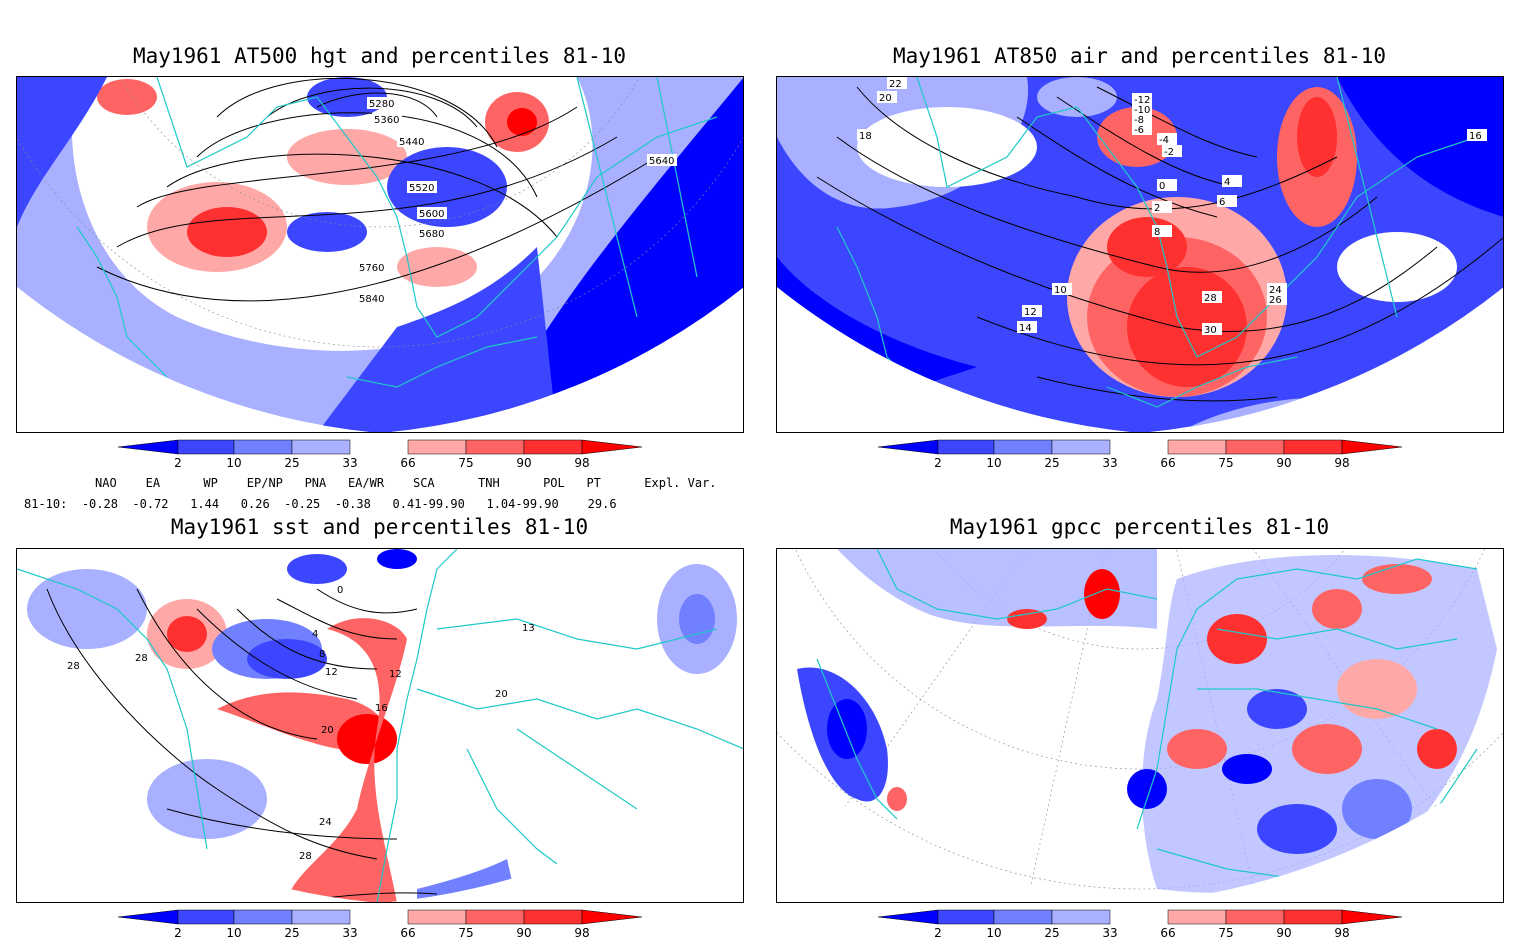 The image size is (1520, 940). I want to click on contour-label: 5280, so click(381, 104).